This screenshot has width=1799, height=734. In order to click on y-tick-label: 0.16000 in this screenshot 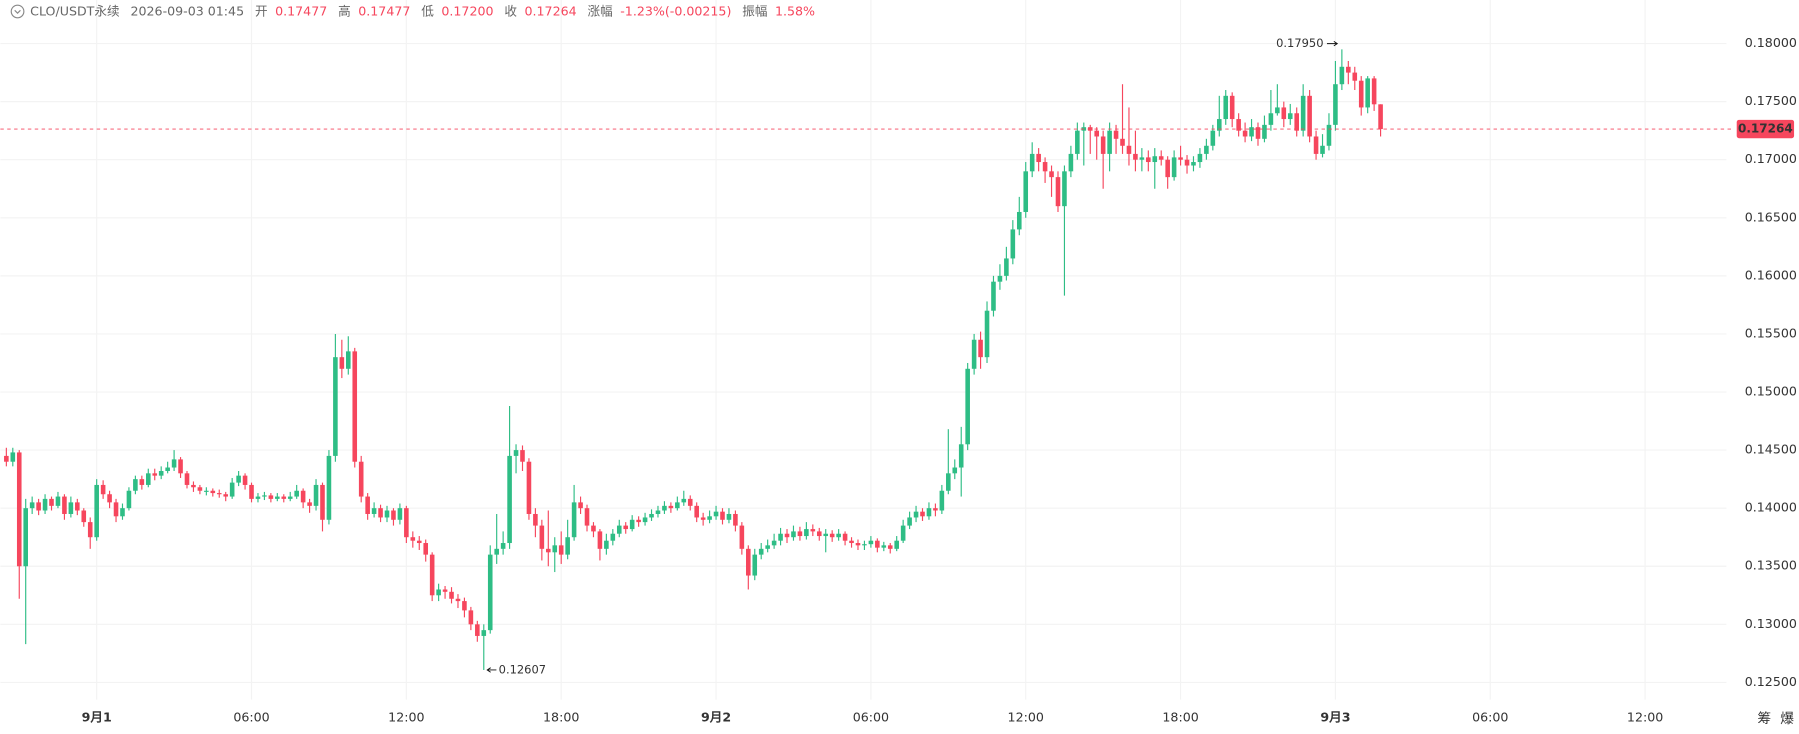, I will do `click(1771, 274)`.